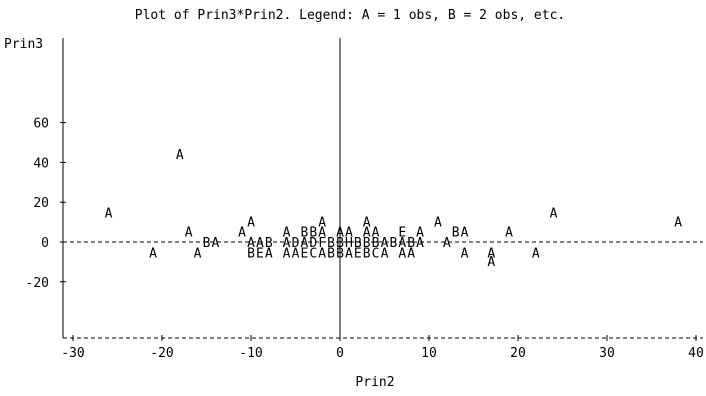  I want to click on x-tick-label: 20, so click(518, 353).